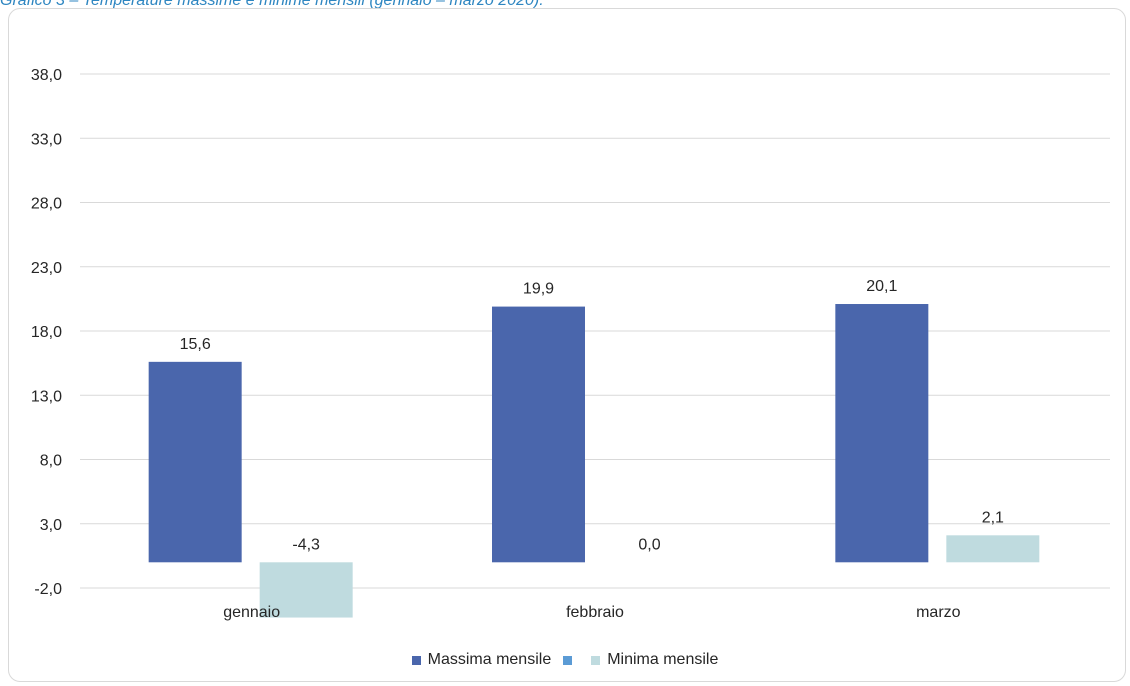  What do you see at coordinates (595, 612) in the screenshot?
I see `x-tick-label: febbraio` at bounding box center [595, 612].